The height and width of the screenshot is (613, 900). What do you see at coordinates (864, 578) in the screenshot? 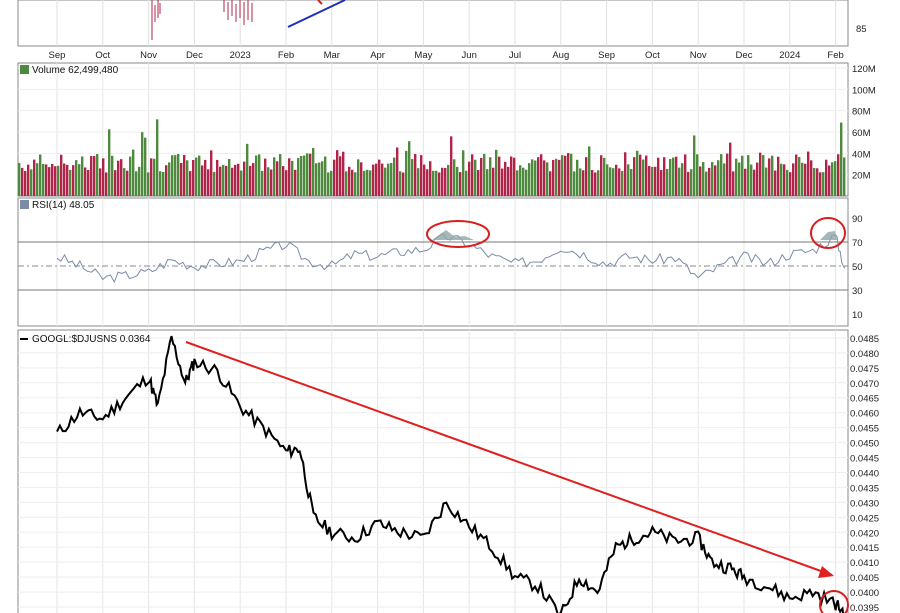
I see `y-axis-label: 0.0405` at bounding box center [864, 578].